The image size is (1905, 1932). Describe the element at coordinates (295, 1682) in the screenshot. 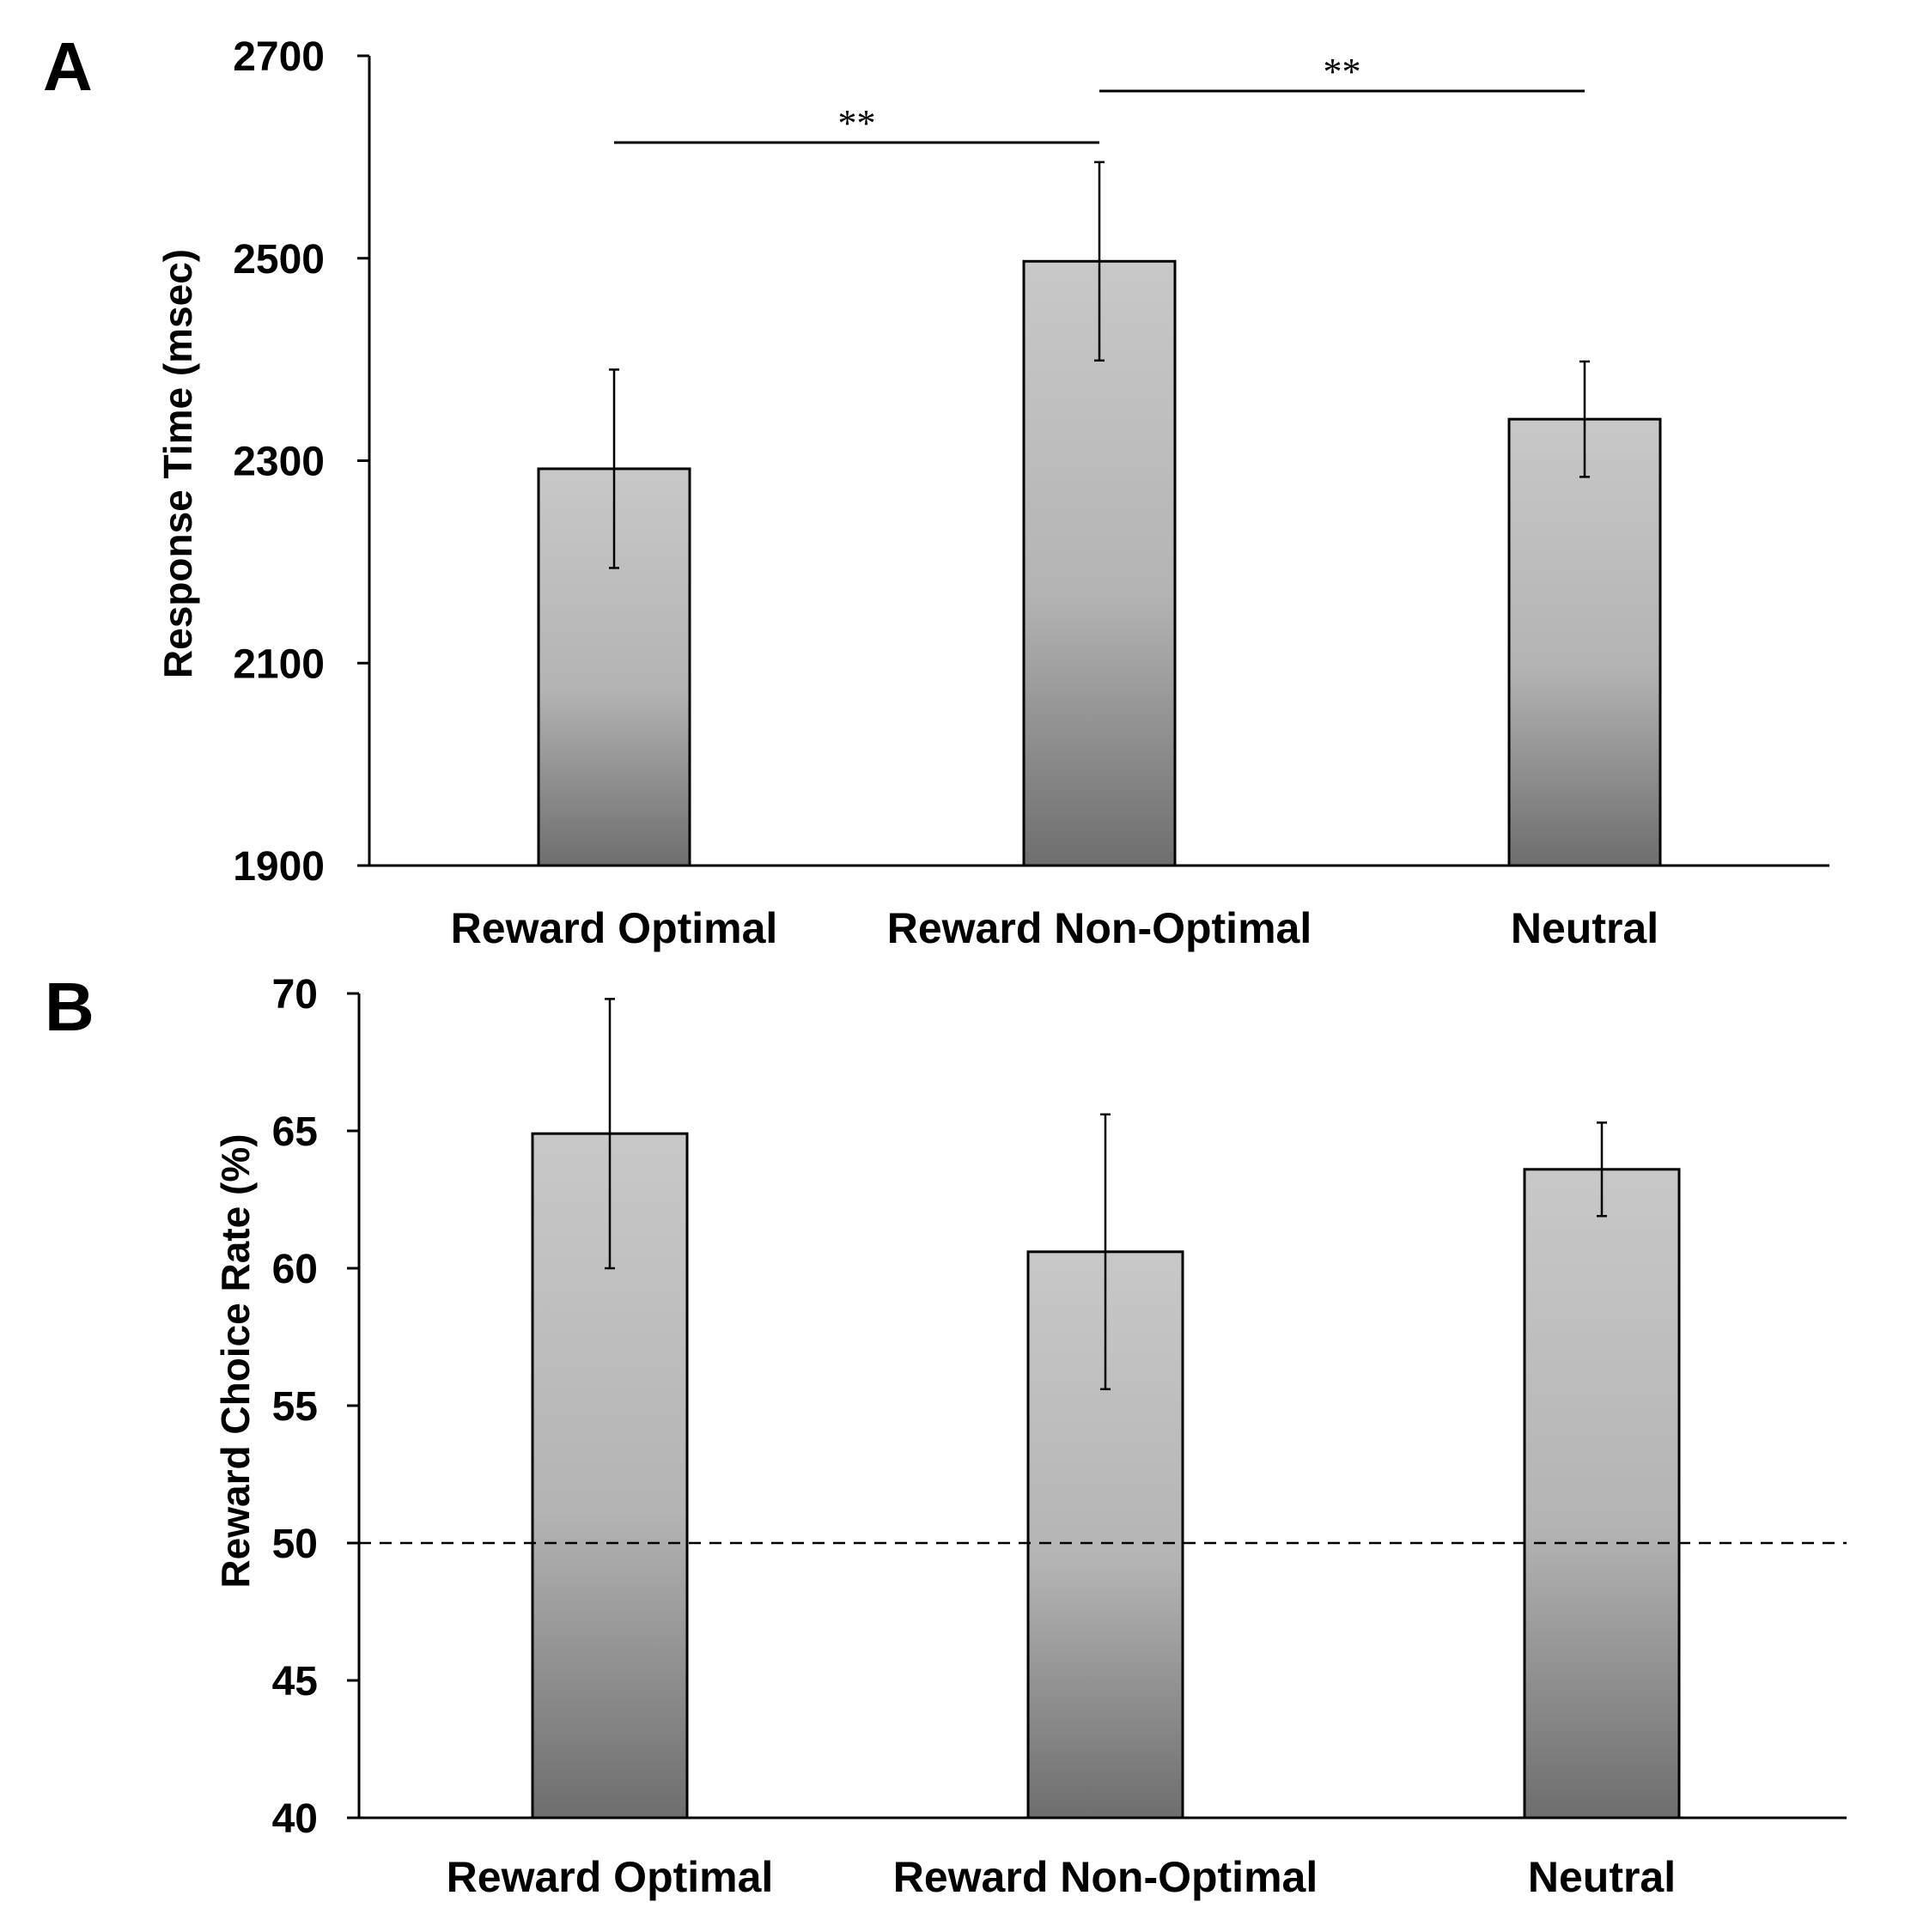

I see `y-tick-label: 45` at that location.